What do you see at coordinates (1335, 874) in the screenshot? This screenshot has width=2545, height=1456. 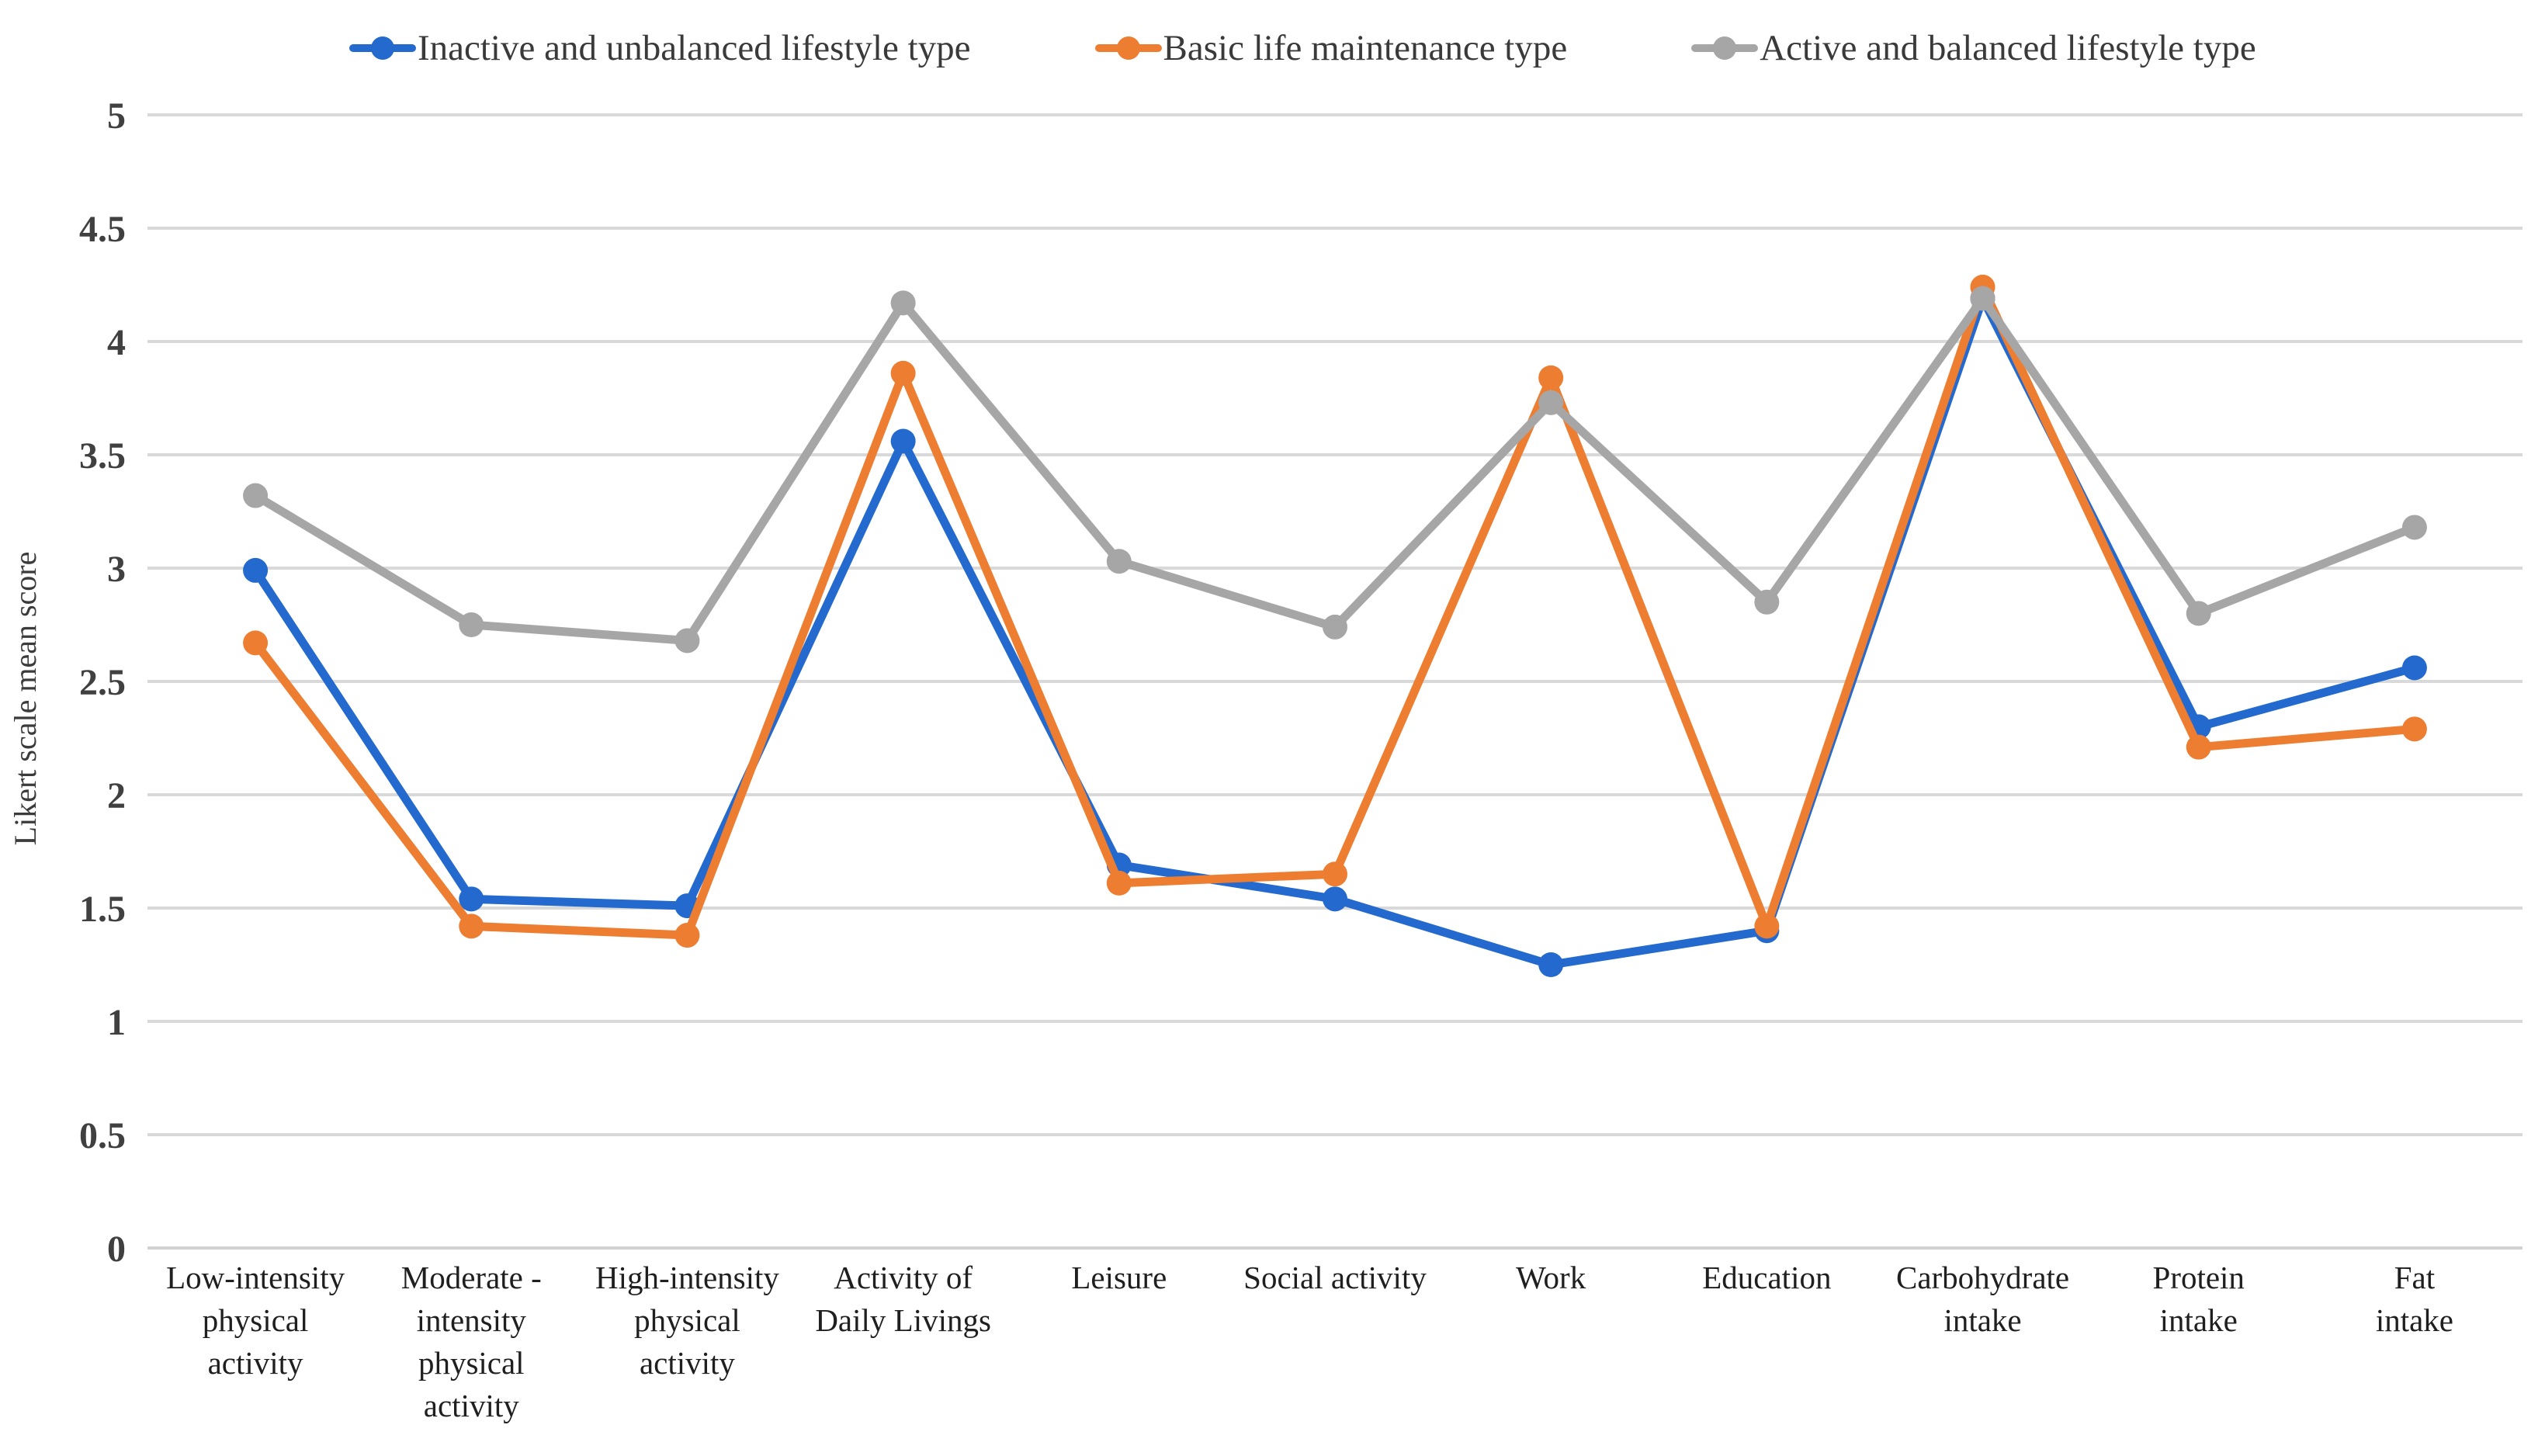 I see `data-point-s2-c6` at bounding box center [1335, 874].